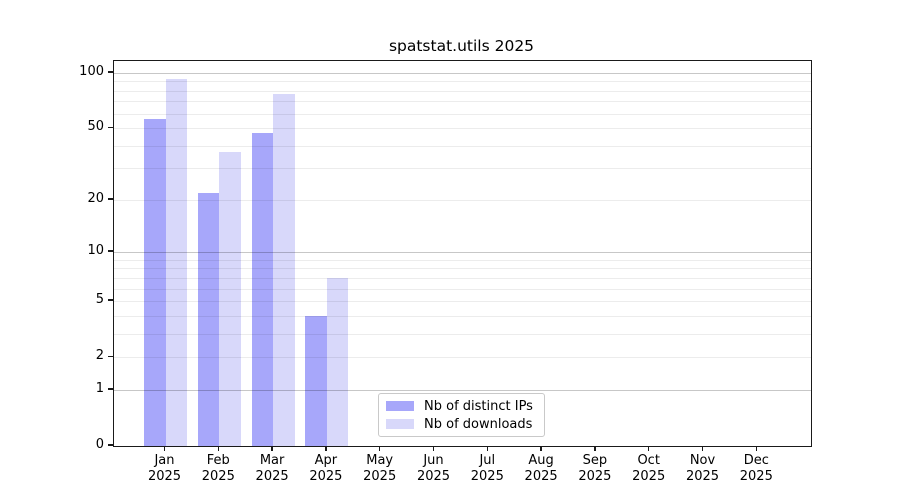 Image resolution: width=900 pixels, height=500 pixels. What do you see at coordinates (595, 448) in the screenshot?
I see `x-tick-mark-sep` at bounding box center [595, 448].